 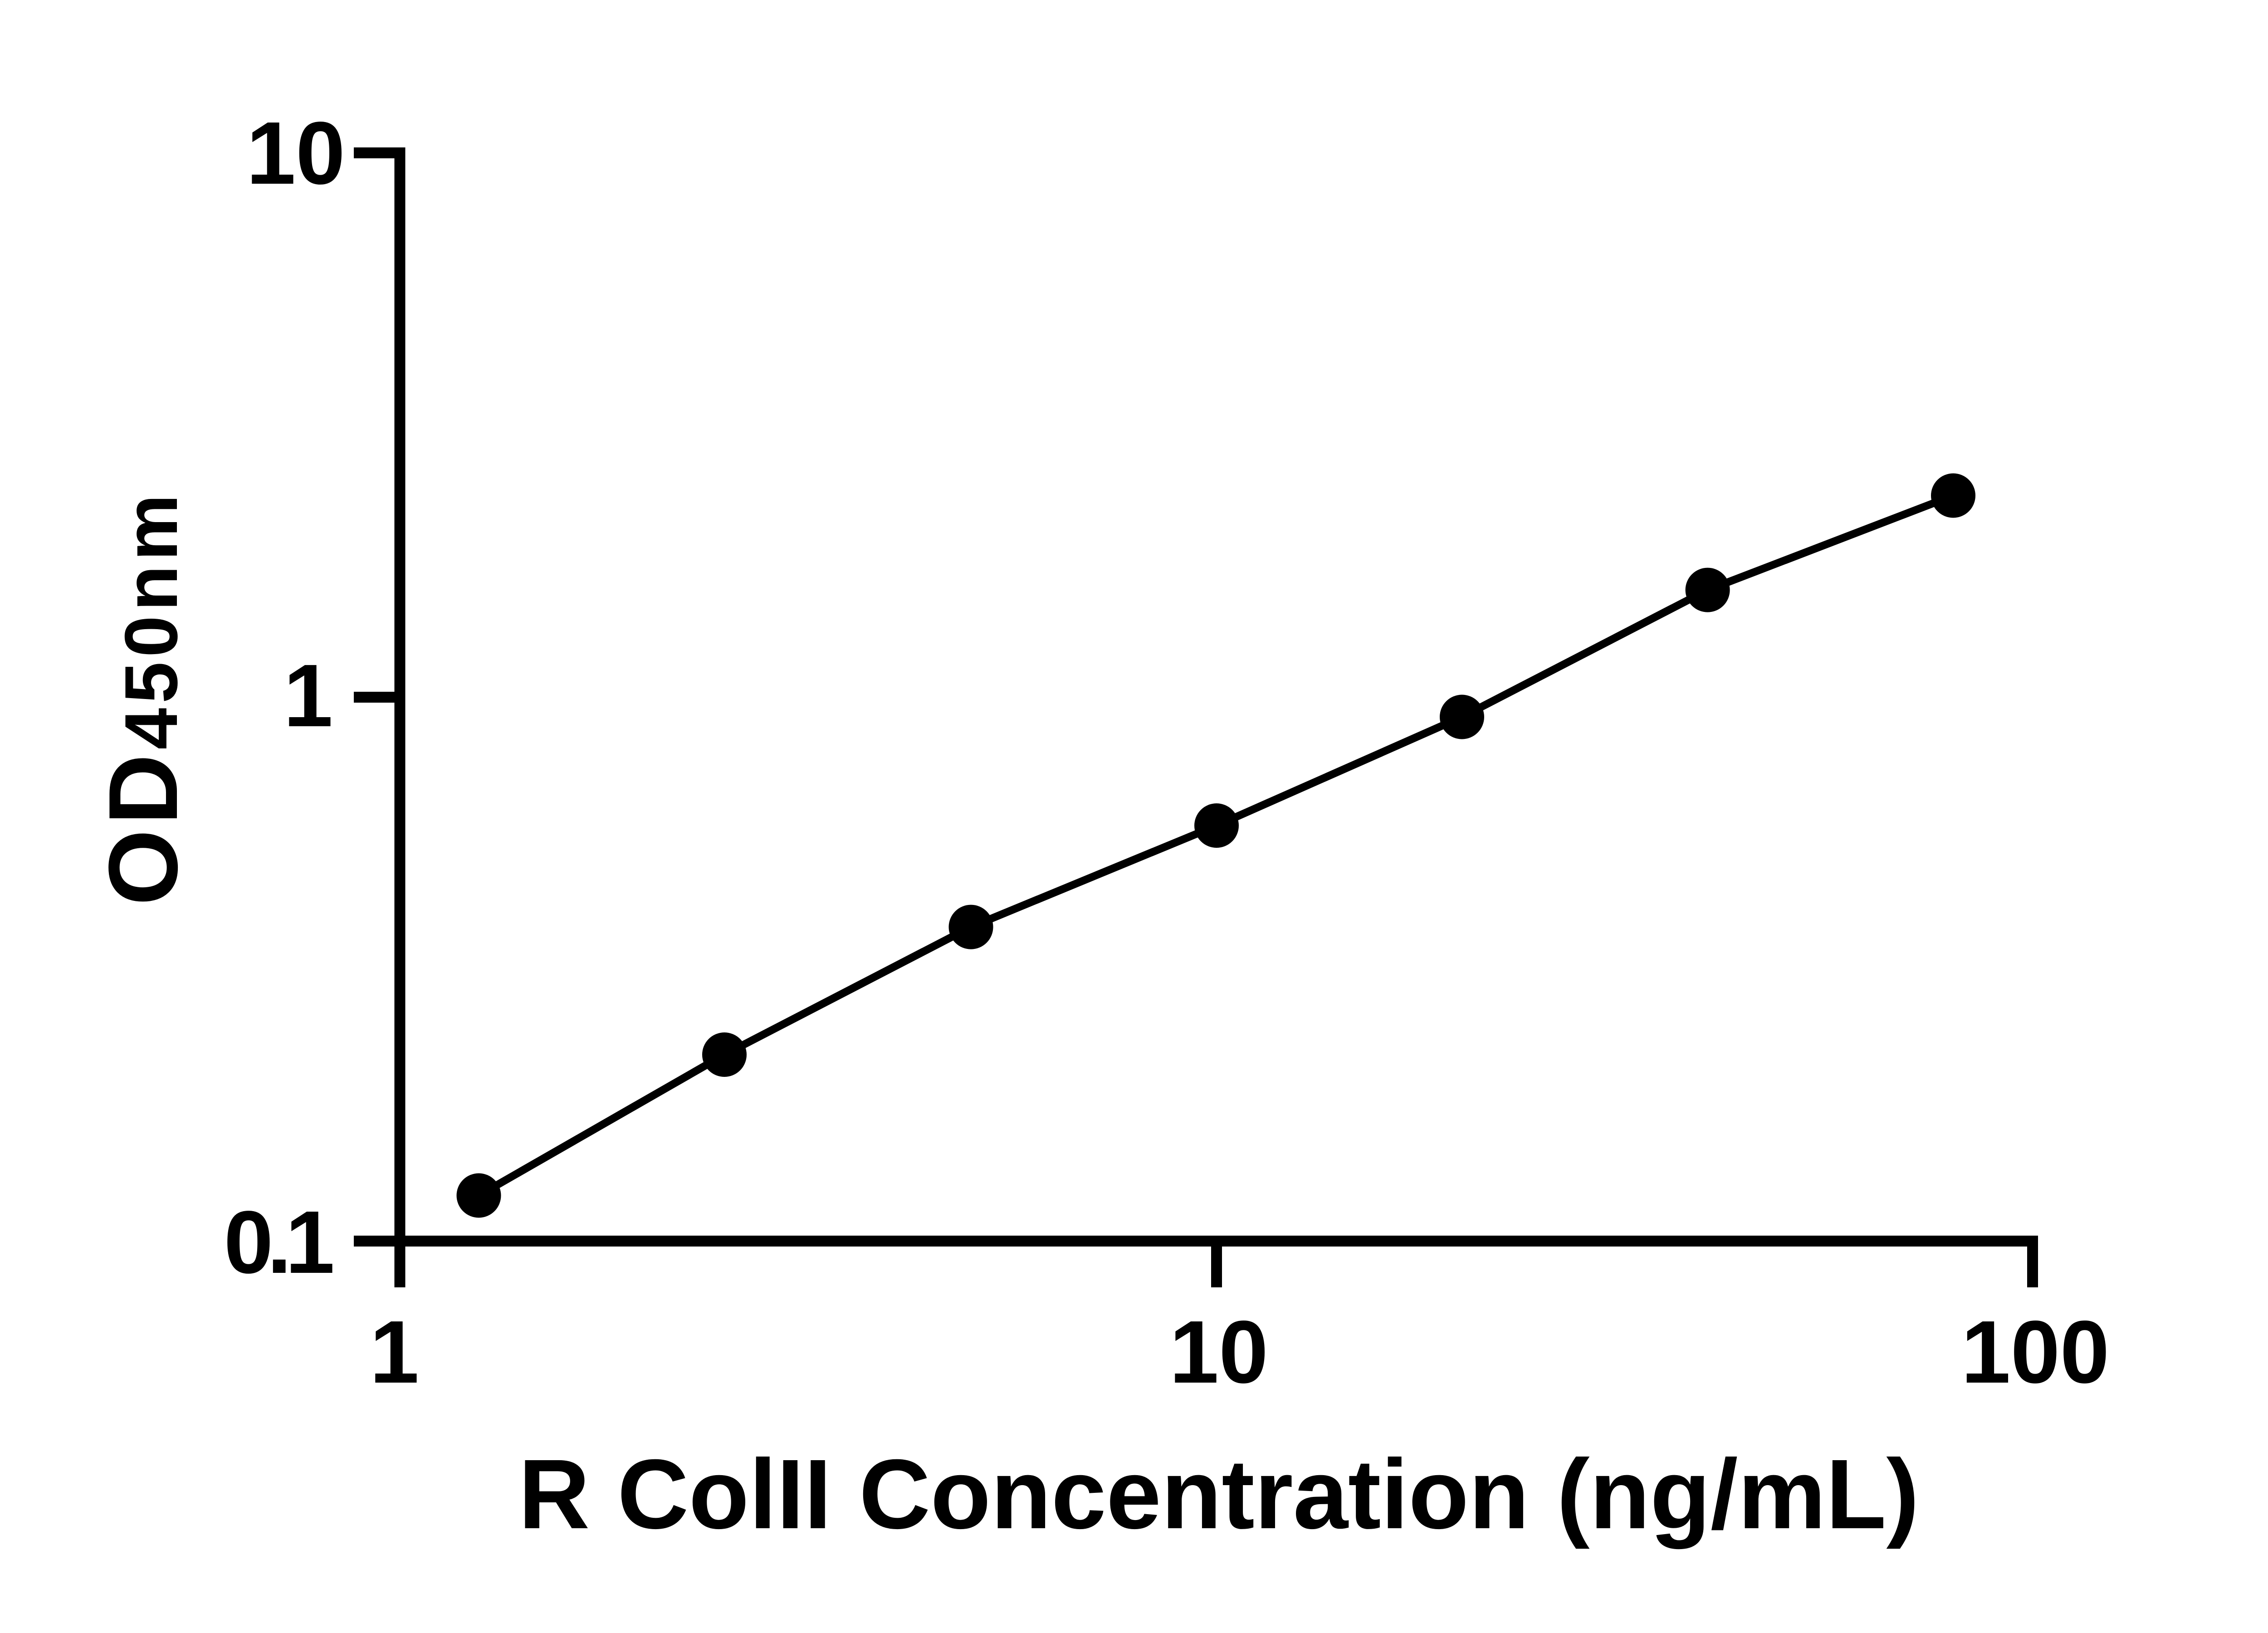 What do you see at coordinates (1218, 1494) in the screenshot?
I see `svg-text: R ColII Concentration (ng/mL)` at bounding box center [1218, 1494].